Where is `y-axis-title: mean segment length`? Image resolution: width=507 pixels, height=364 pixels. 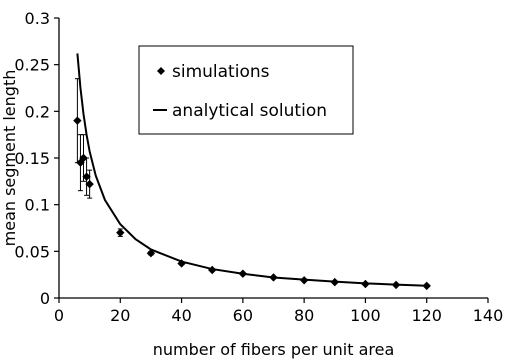 y-axis-title: mean segment length is located at coordinates (9, 158).